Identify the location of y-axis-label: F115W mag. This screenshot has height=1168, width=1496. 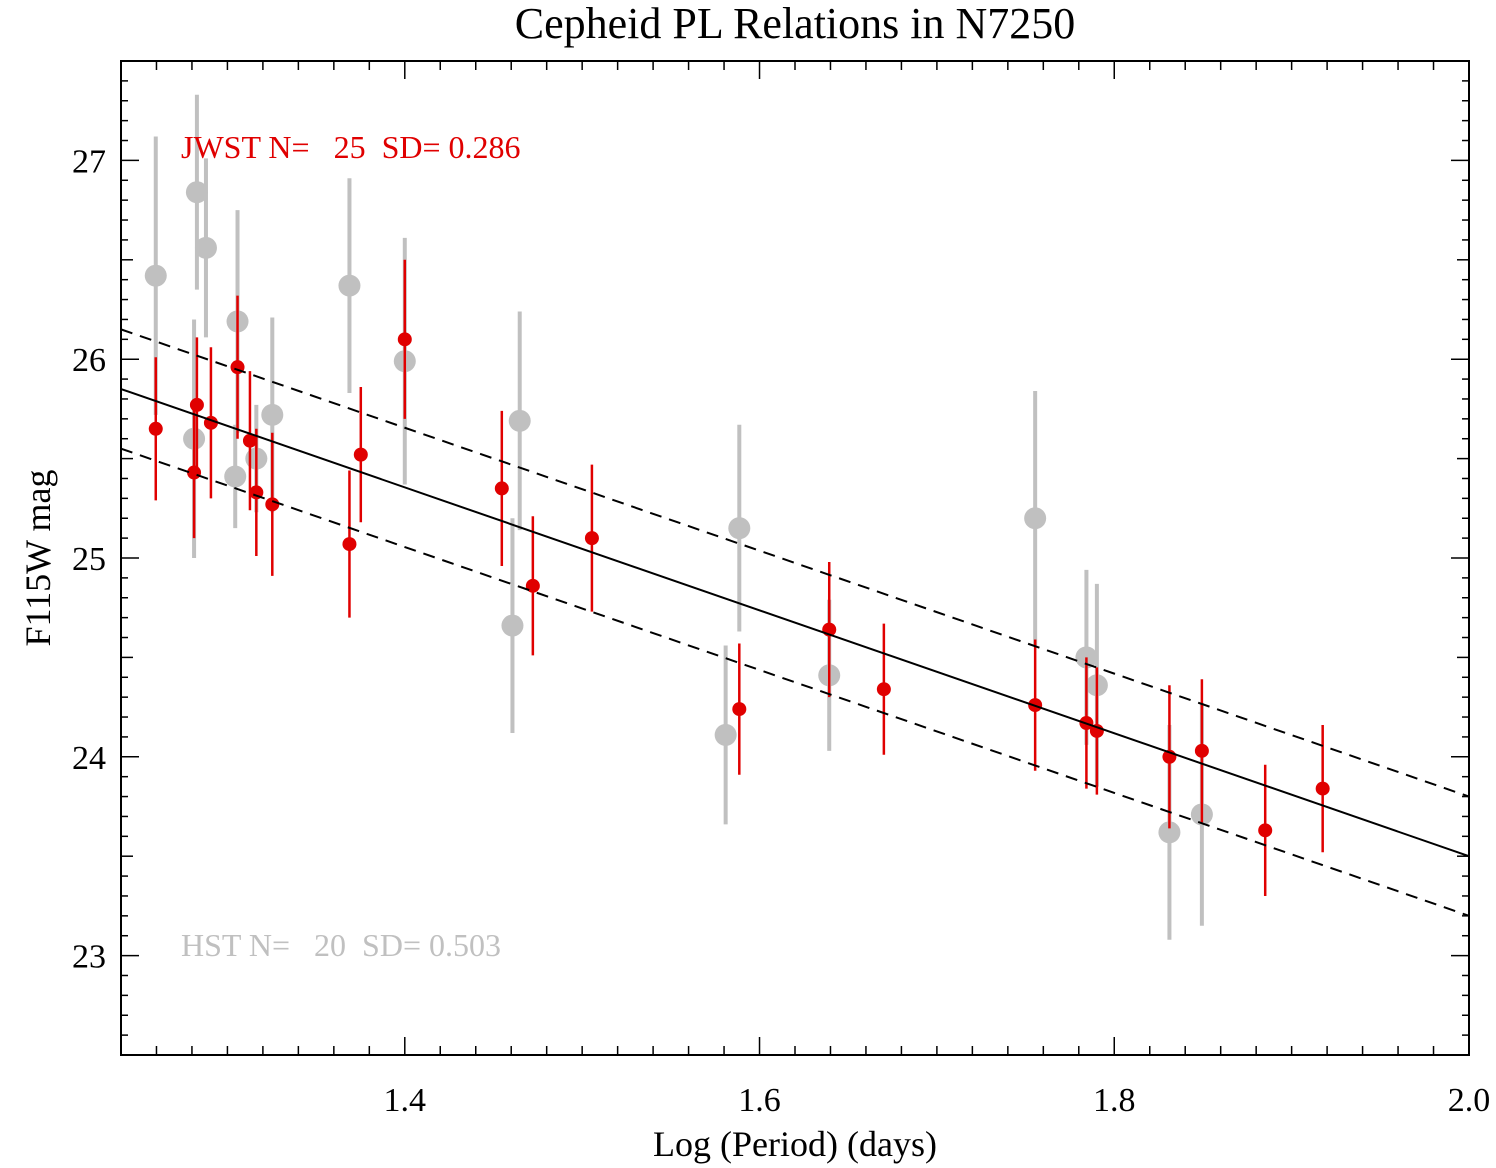
(38, 558).